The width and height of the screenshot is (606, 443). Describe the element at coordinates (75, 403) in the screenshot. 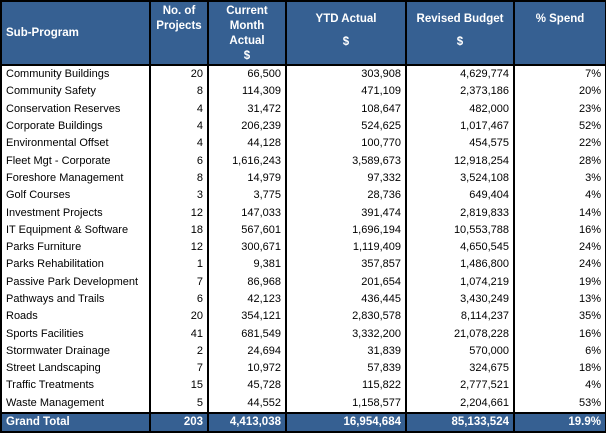

I see `cell-name: Waste Management` at that location.